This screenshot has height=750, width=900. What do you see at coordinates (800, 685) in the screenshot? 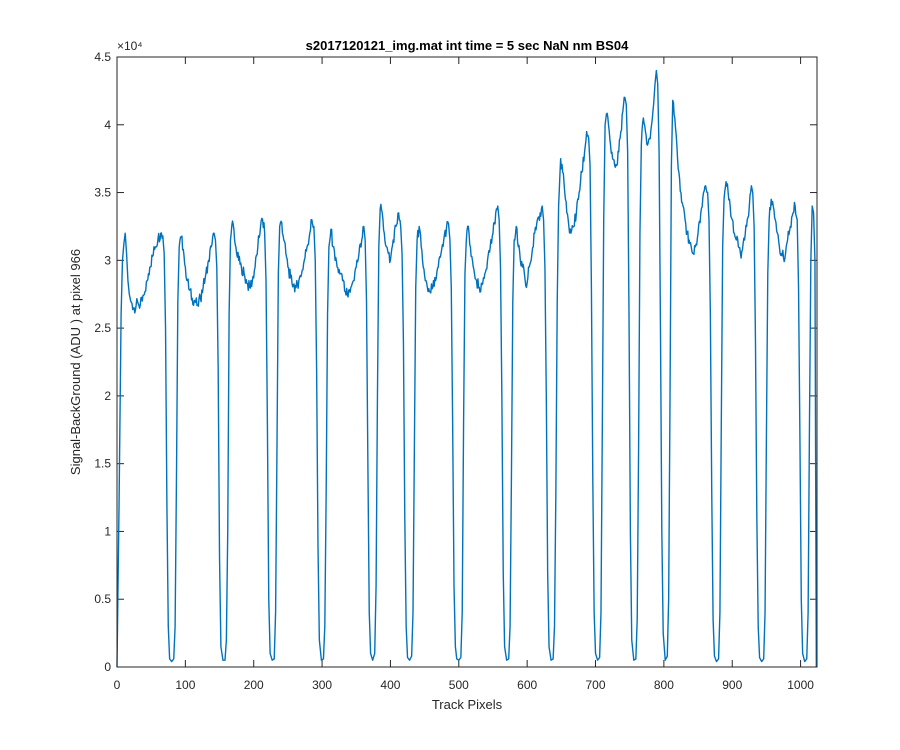
I see `x-tick-label: 1000` at bounding box center [800, 685].